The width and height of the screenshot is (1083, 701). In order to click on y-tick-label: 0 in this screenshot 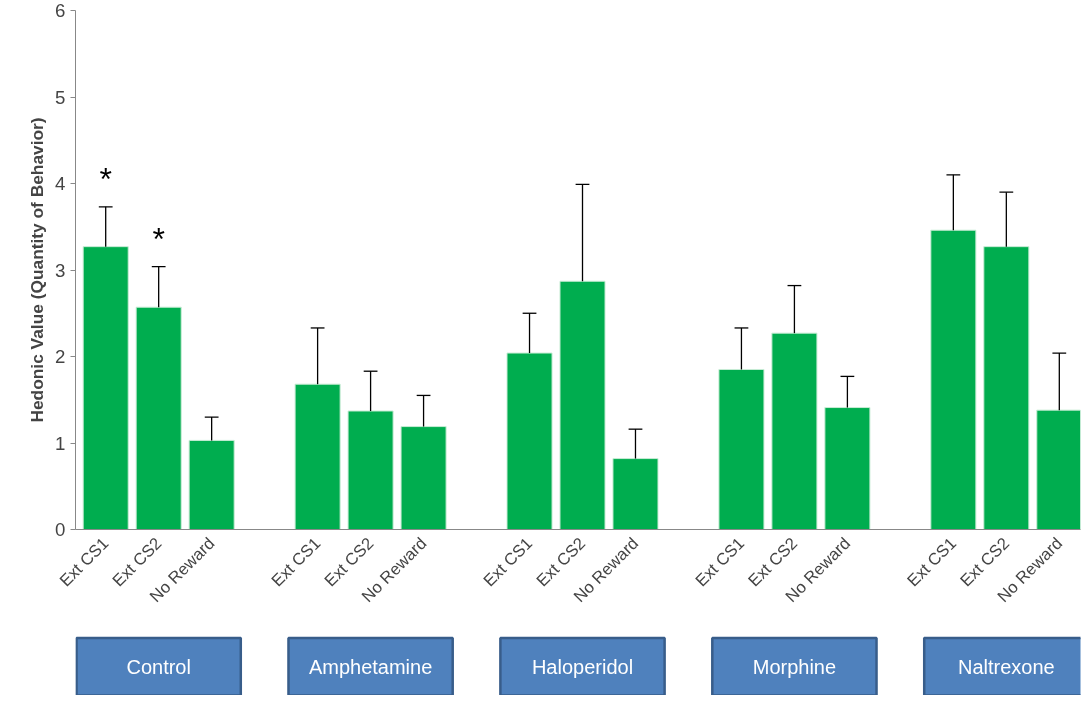, I will do `click(60, 529)`.